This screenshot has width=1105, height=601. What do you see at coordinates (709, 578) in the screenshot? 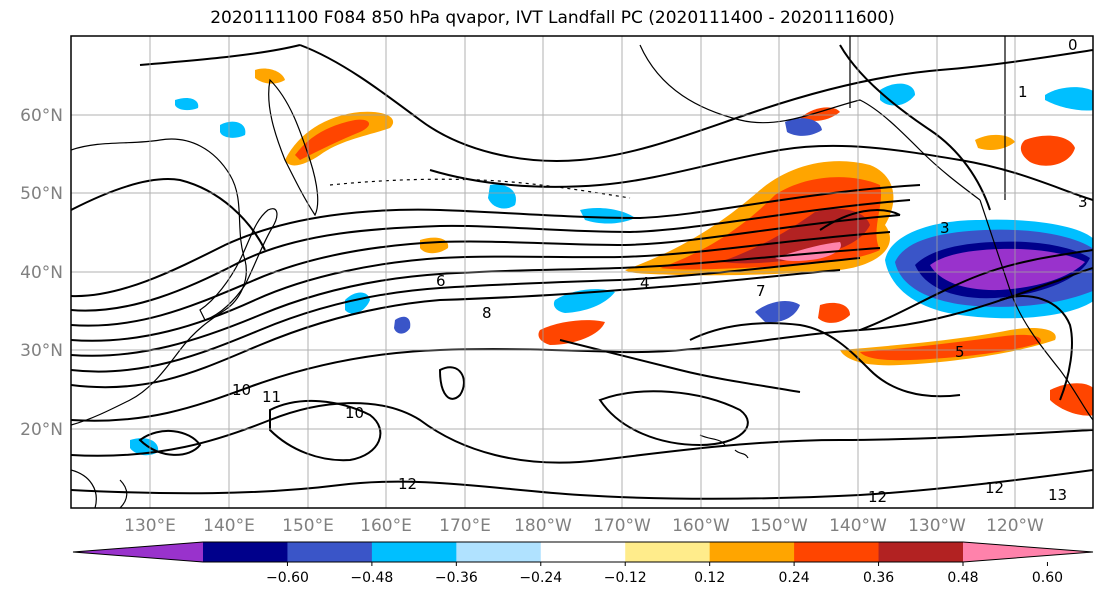
I see `colorbar-tick-label: 0.12` at bounding box center [709, 578].